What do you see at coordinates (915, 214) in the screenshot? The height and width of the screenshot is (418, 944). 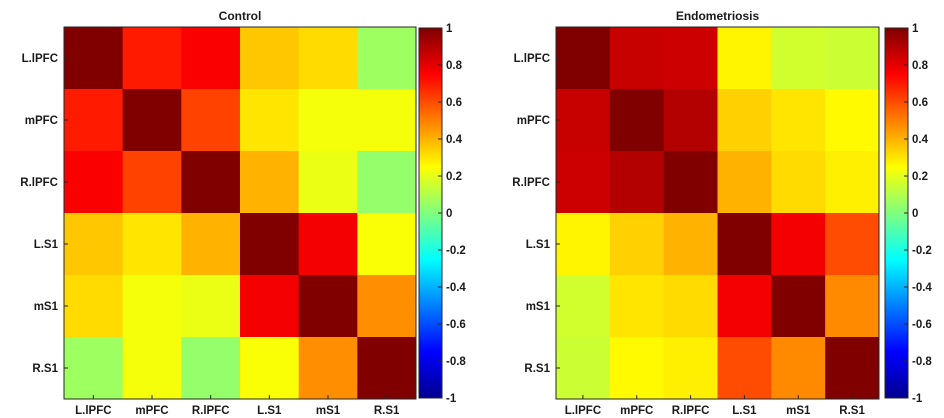 I see `colorbar-tick-label: 0` at bounding box center [915, 214].